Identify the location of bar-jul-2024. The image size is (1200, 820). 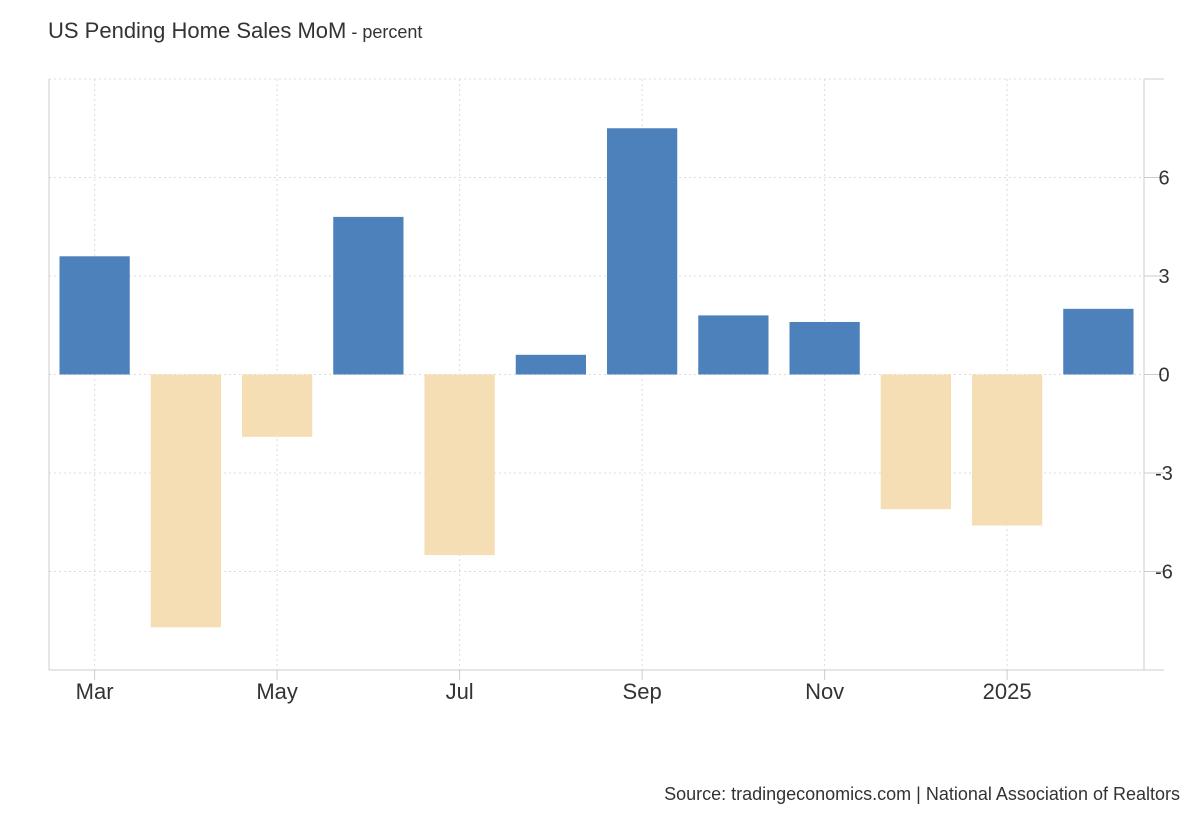
(459, 465).